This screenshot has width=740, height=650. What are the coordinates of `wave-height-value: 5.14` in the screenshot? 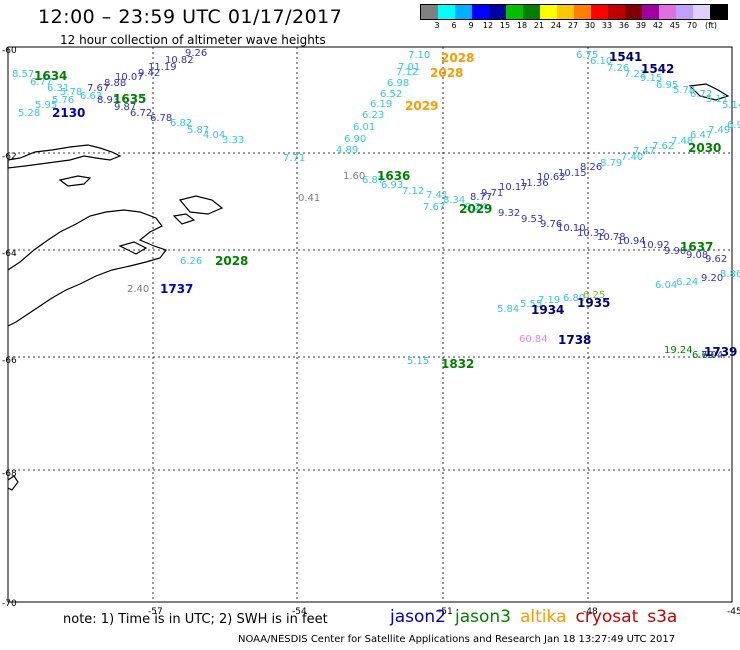 It's located at (731, 105).